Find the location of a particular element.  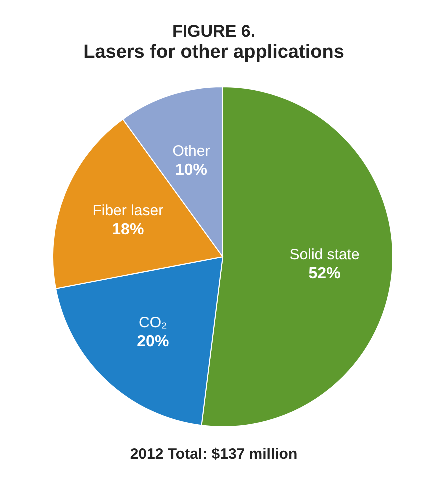

slice-label: Fiber laser is located at coordinates (128, 211).